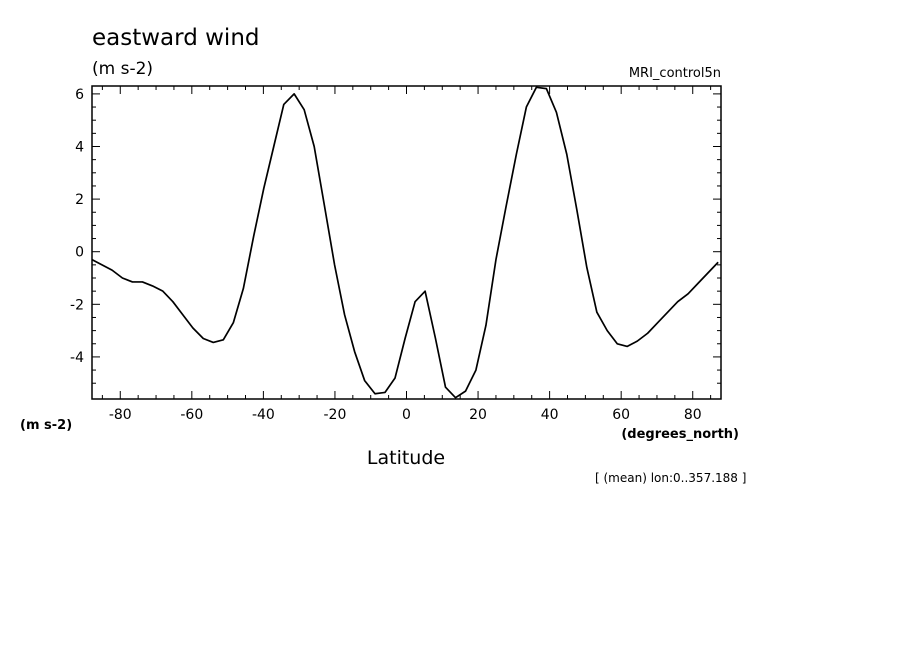 The image size is (904, 658). Describe the element at coordinates (79, 95) in the screenshot. I see `y-tick-label: 6` at that location.